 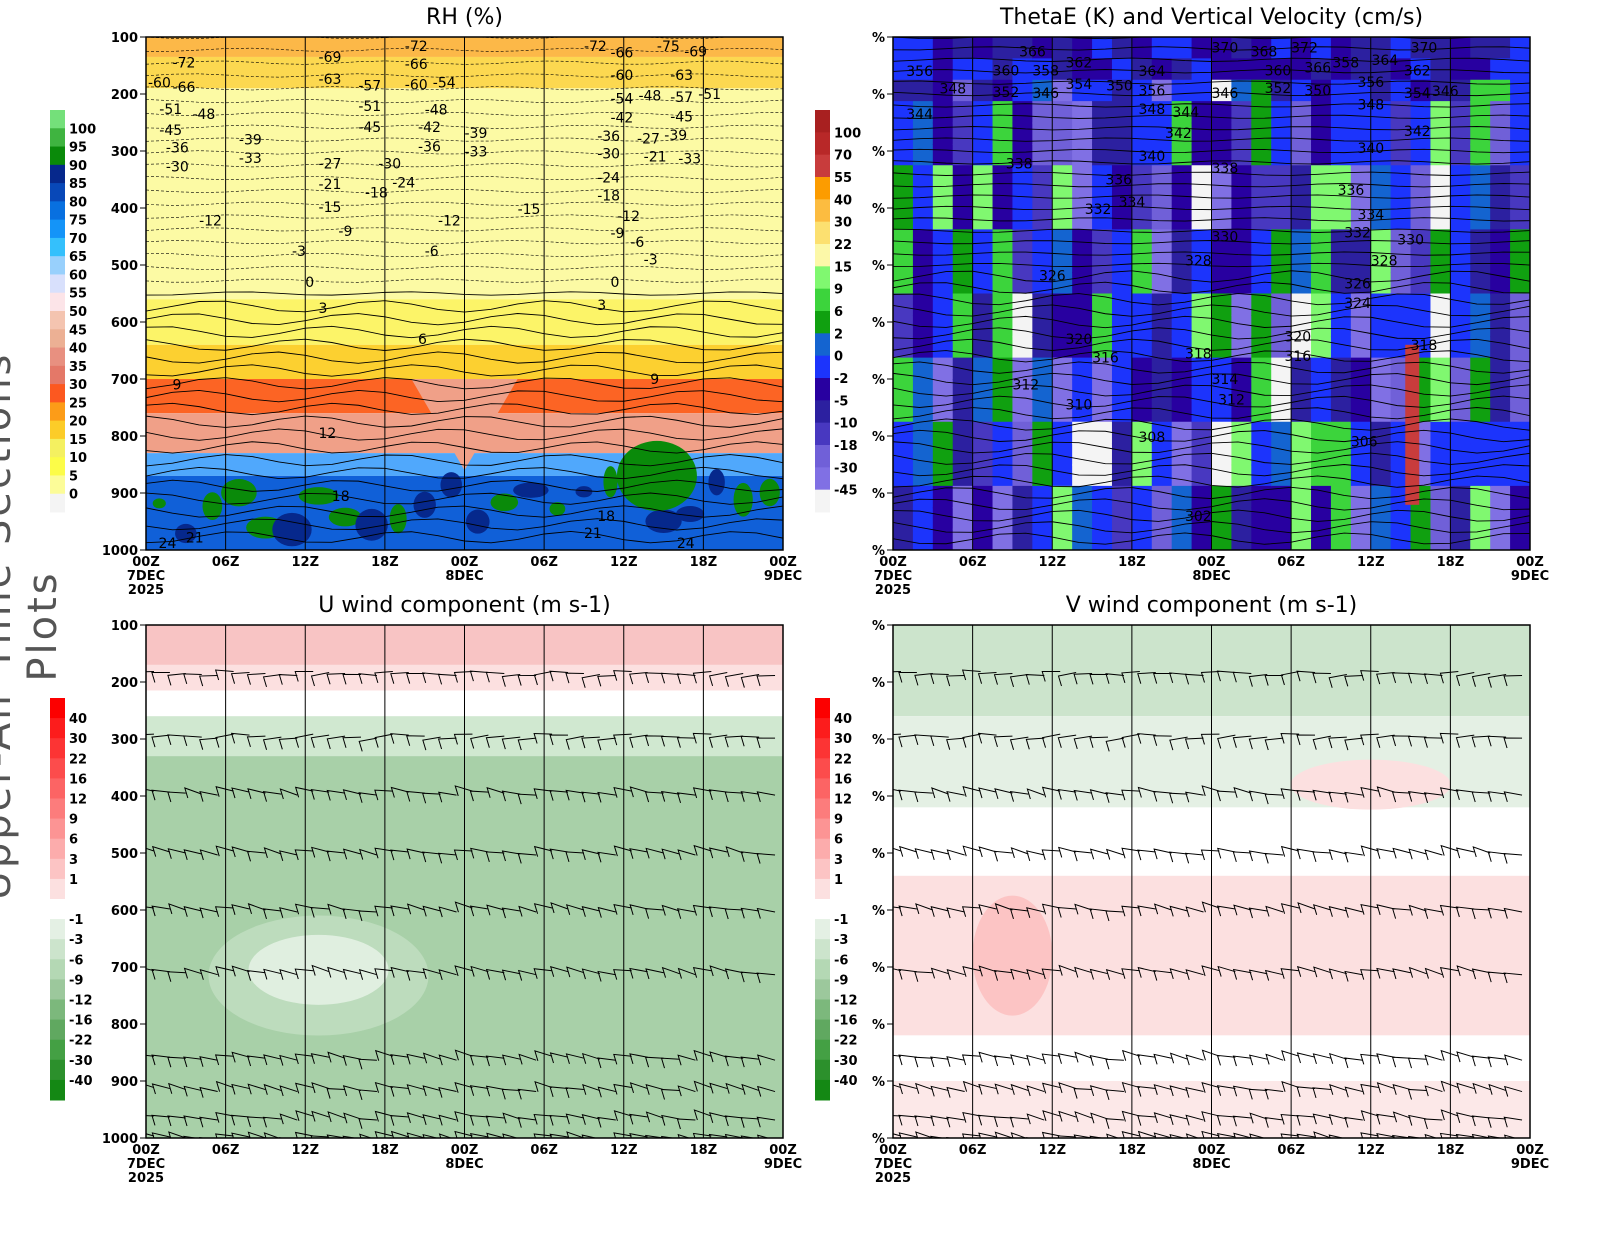 What do you see at coordinates (822, 233) in the screenshot?
I see `colorbar-box` at bounding box center [822, 233].